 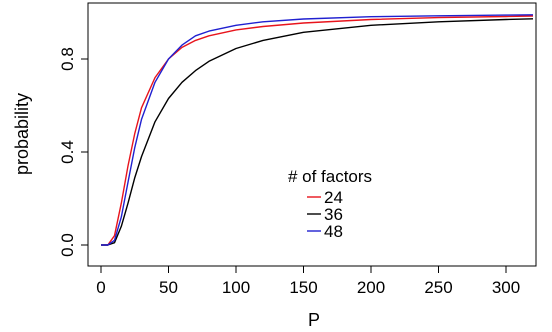 What do you see at coordinates (236, 287) in the screenshot?
I see `x-tick-label: 100` at bounding box center [236, 287].